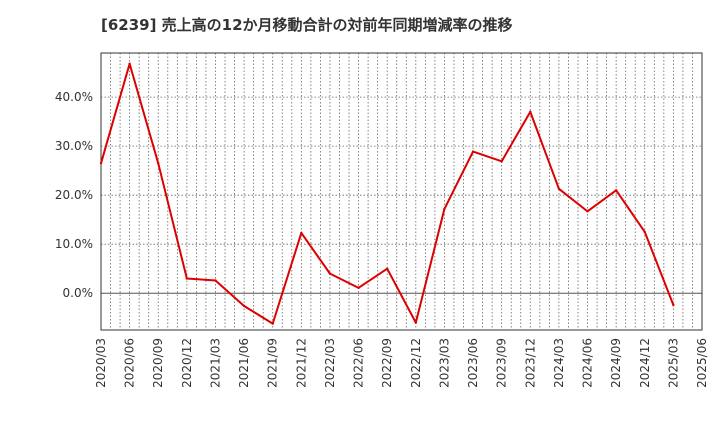 This screenshot has height=440, width=720. What do you see at coordinates (215, 363) in the screenshot?
I see `x-tick-label: 2021/03` at bounding box center [215, 363].